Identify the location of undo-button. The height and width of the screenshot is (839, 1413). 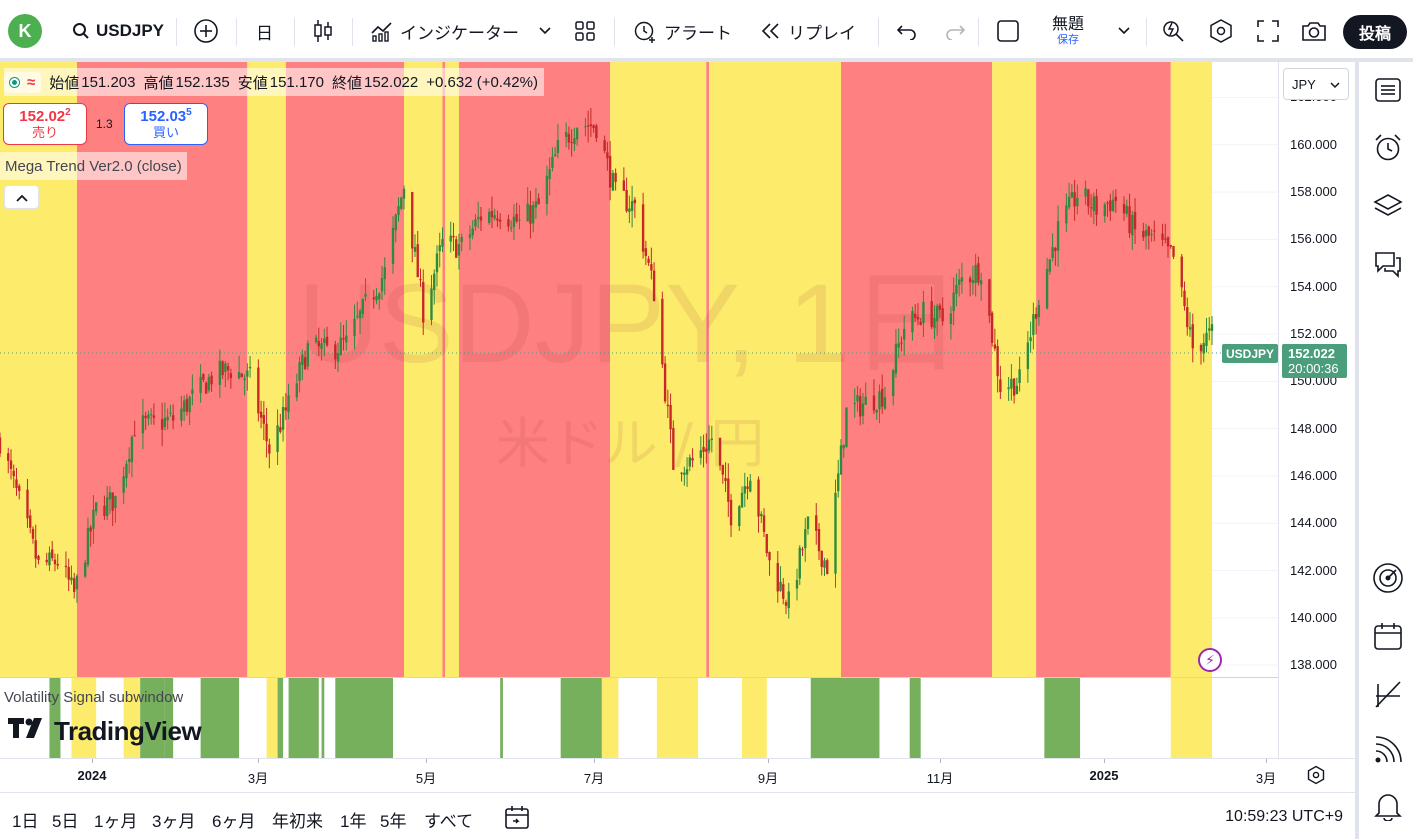
(907, 31).